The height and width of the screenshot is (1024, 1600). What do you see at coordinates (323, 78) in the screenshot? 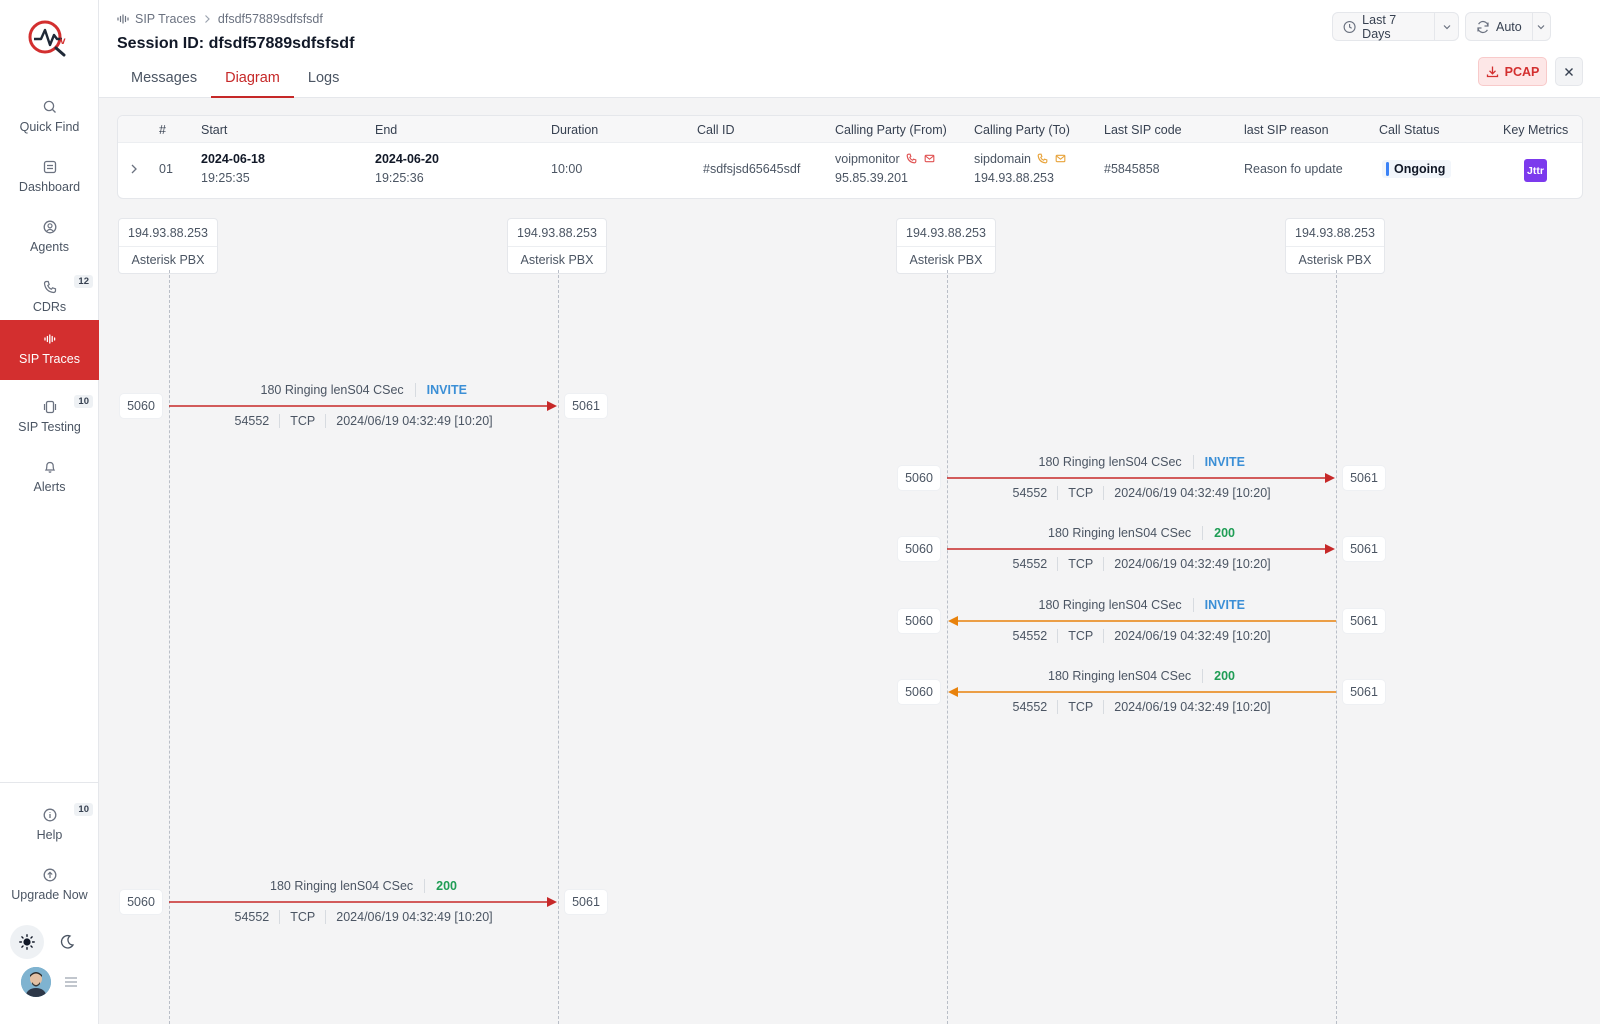
I see `tab-logs: Logs` at bounding box center [323, 78].